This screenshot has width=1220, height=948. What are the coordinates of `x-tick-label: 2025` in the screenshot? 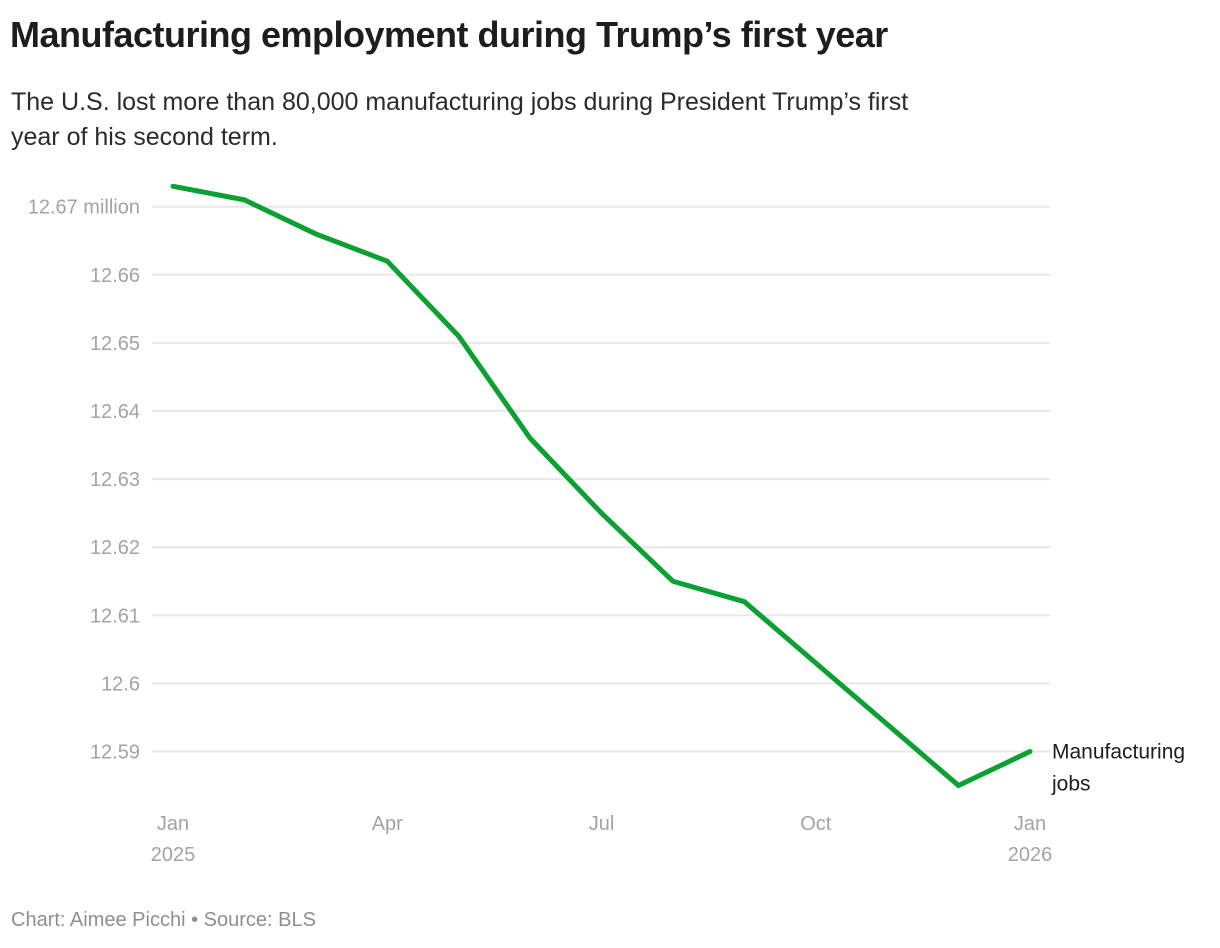 It's located at (173, 855).